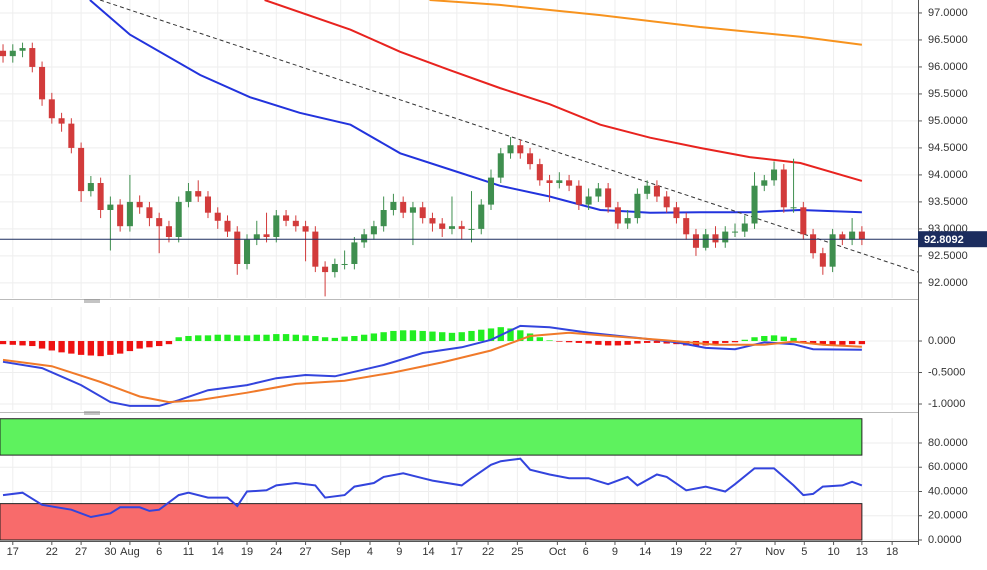 The image size is (987, 570). I want to click on x-tick-label: 10, so click(833, 552).